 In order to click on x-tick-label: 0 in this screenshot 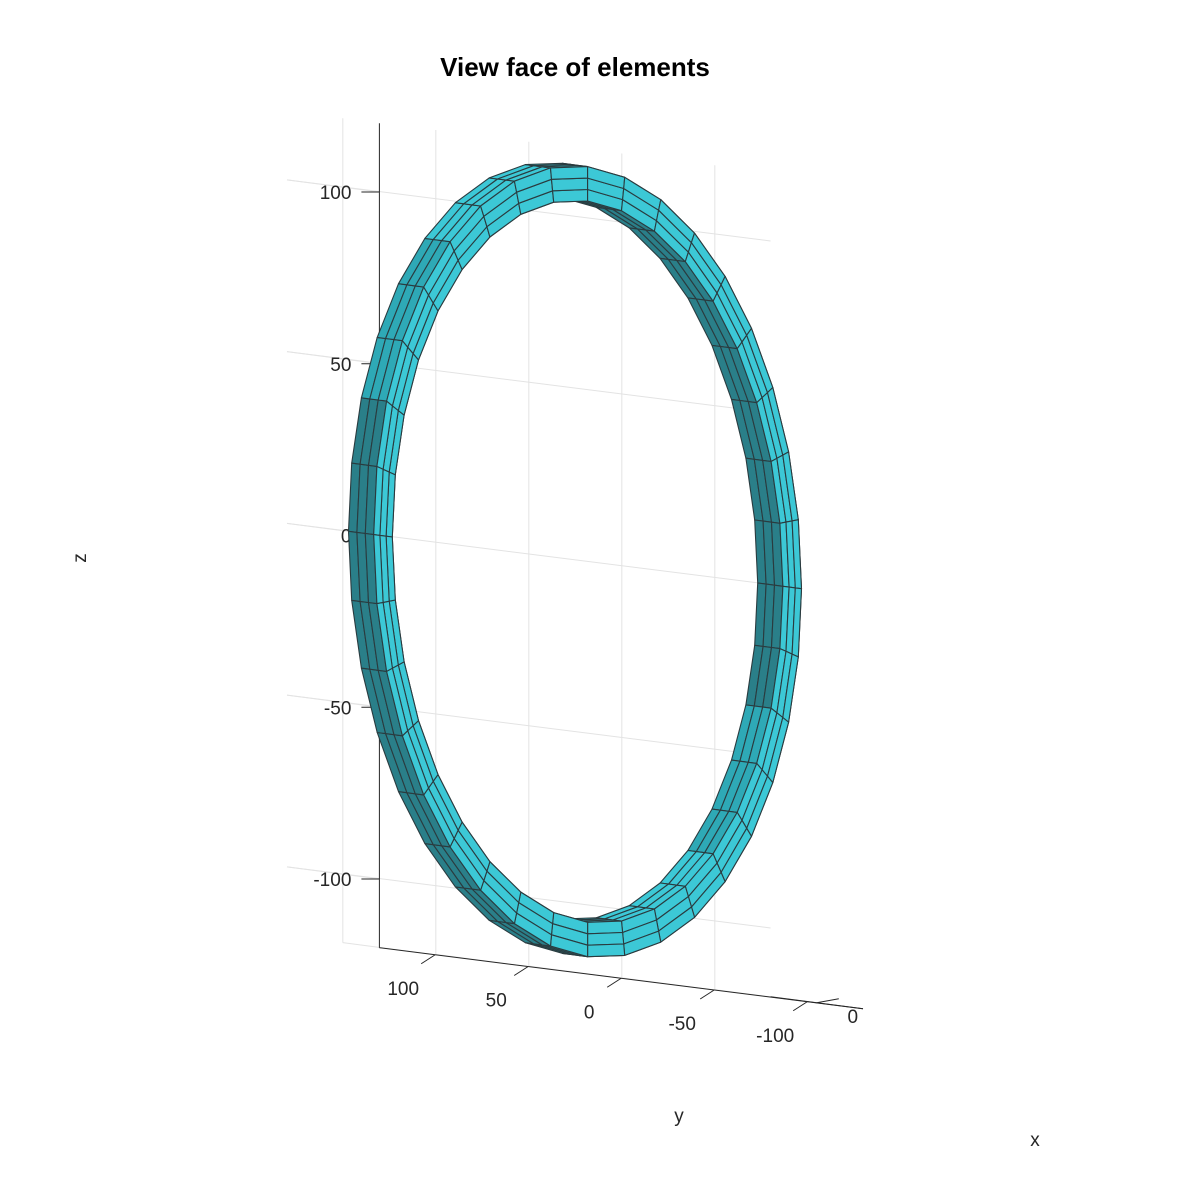, I will do `click(853, 1017)`.